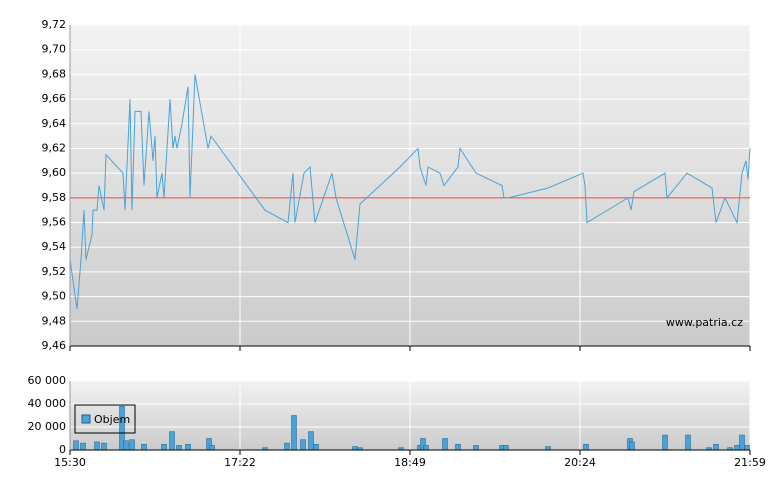  Describe the element at coordinates (54, 73) in the screenshot. I see `y-tick-label: 9,68` at that location.